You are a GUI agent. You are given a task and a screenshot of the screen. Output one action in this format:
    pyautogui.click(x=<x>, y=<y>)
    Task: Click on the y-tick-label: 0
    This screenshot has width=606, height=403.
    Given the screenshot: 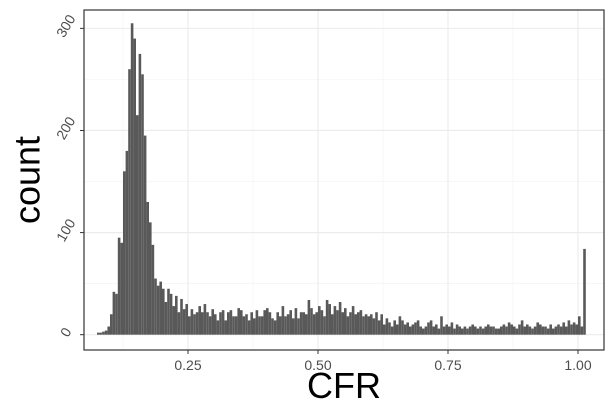 What is the action you would take?
    pyautogui.click(x=66, y=332)
    